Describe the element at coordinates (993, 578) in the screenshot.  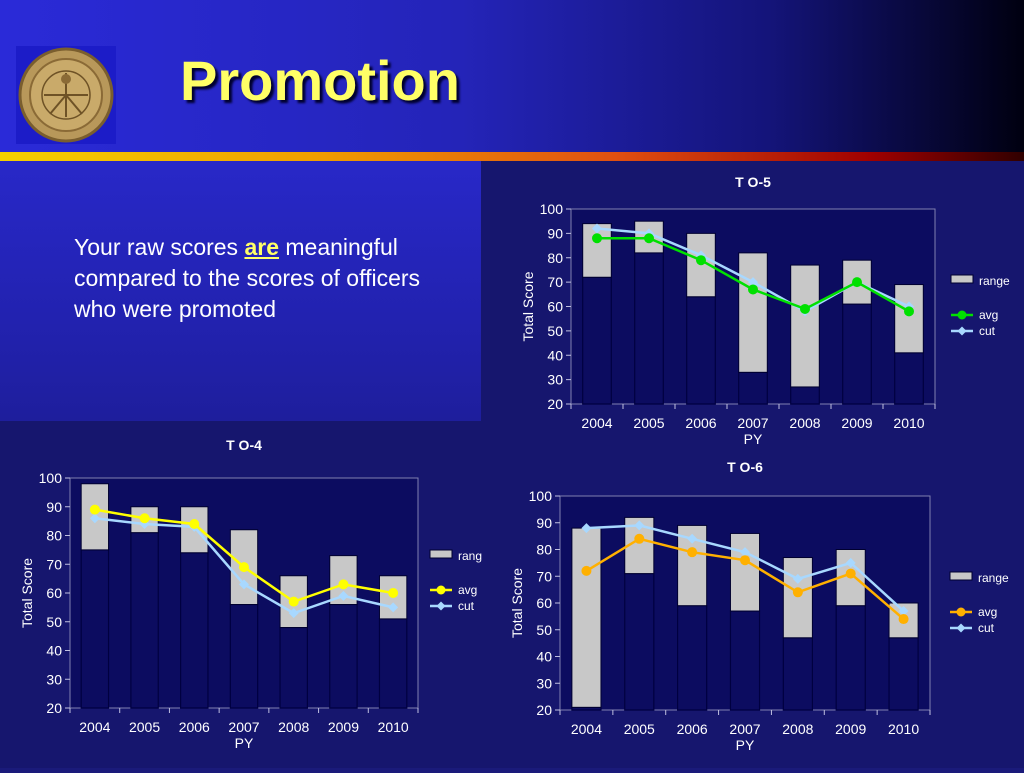
I see `legend-label-range: range` at that location.